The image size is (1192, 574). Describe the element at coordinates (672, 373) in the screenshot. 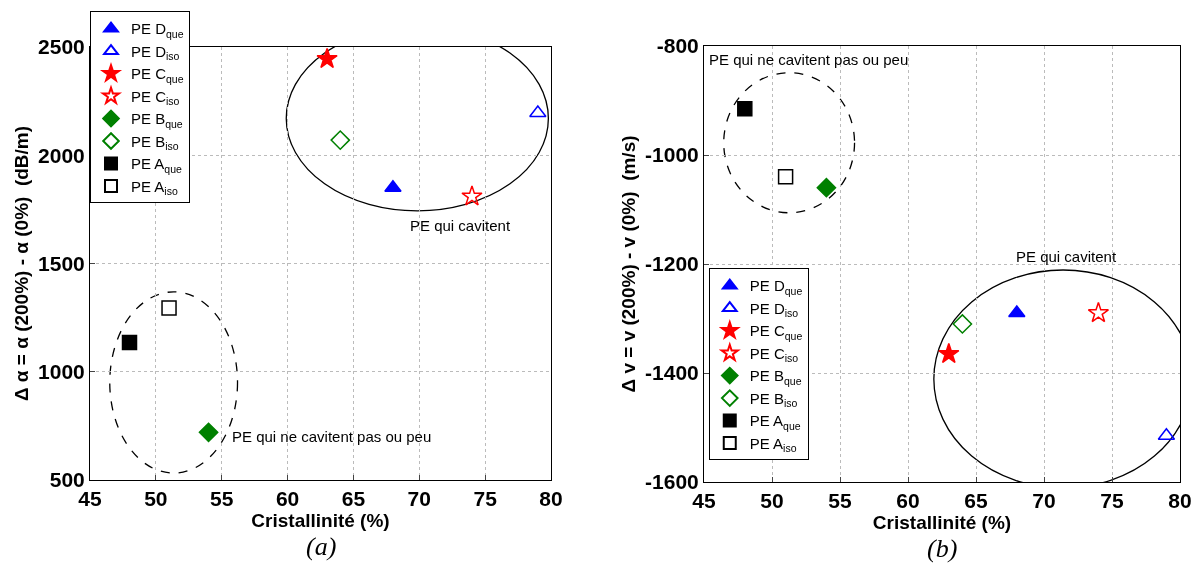

I see `y-tick-label: -1400` at that location.